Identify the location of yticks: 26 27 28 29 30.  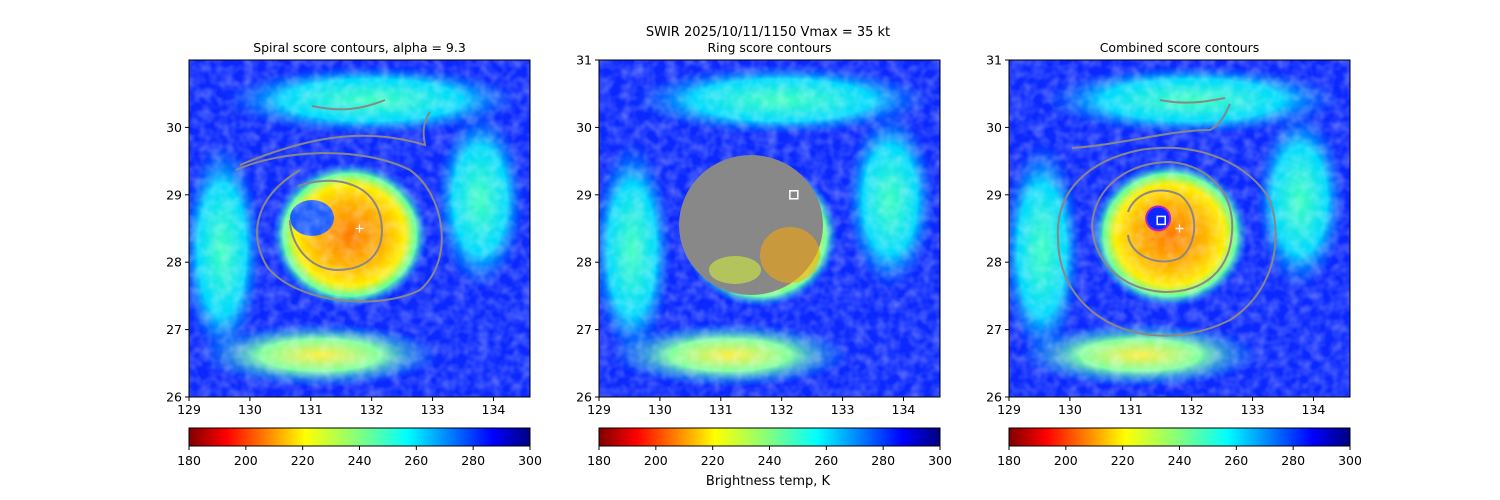
(177, 262).